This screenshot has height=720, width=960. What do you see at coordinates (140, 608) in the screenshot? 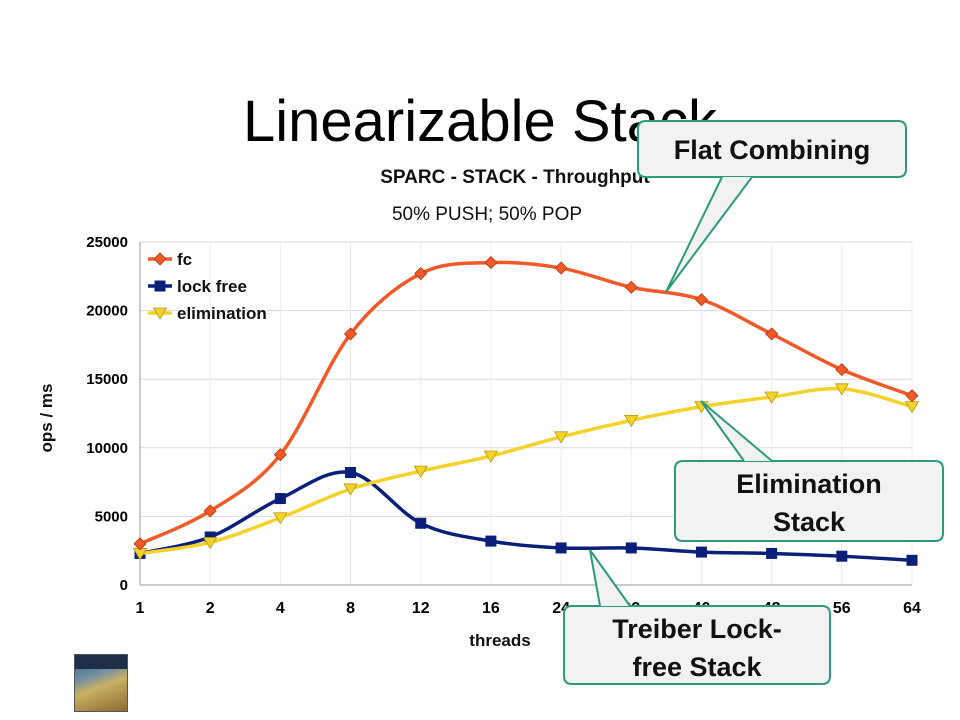
I see `x-tick-label: 1` at bounding box center [140, 608].